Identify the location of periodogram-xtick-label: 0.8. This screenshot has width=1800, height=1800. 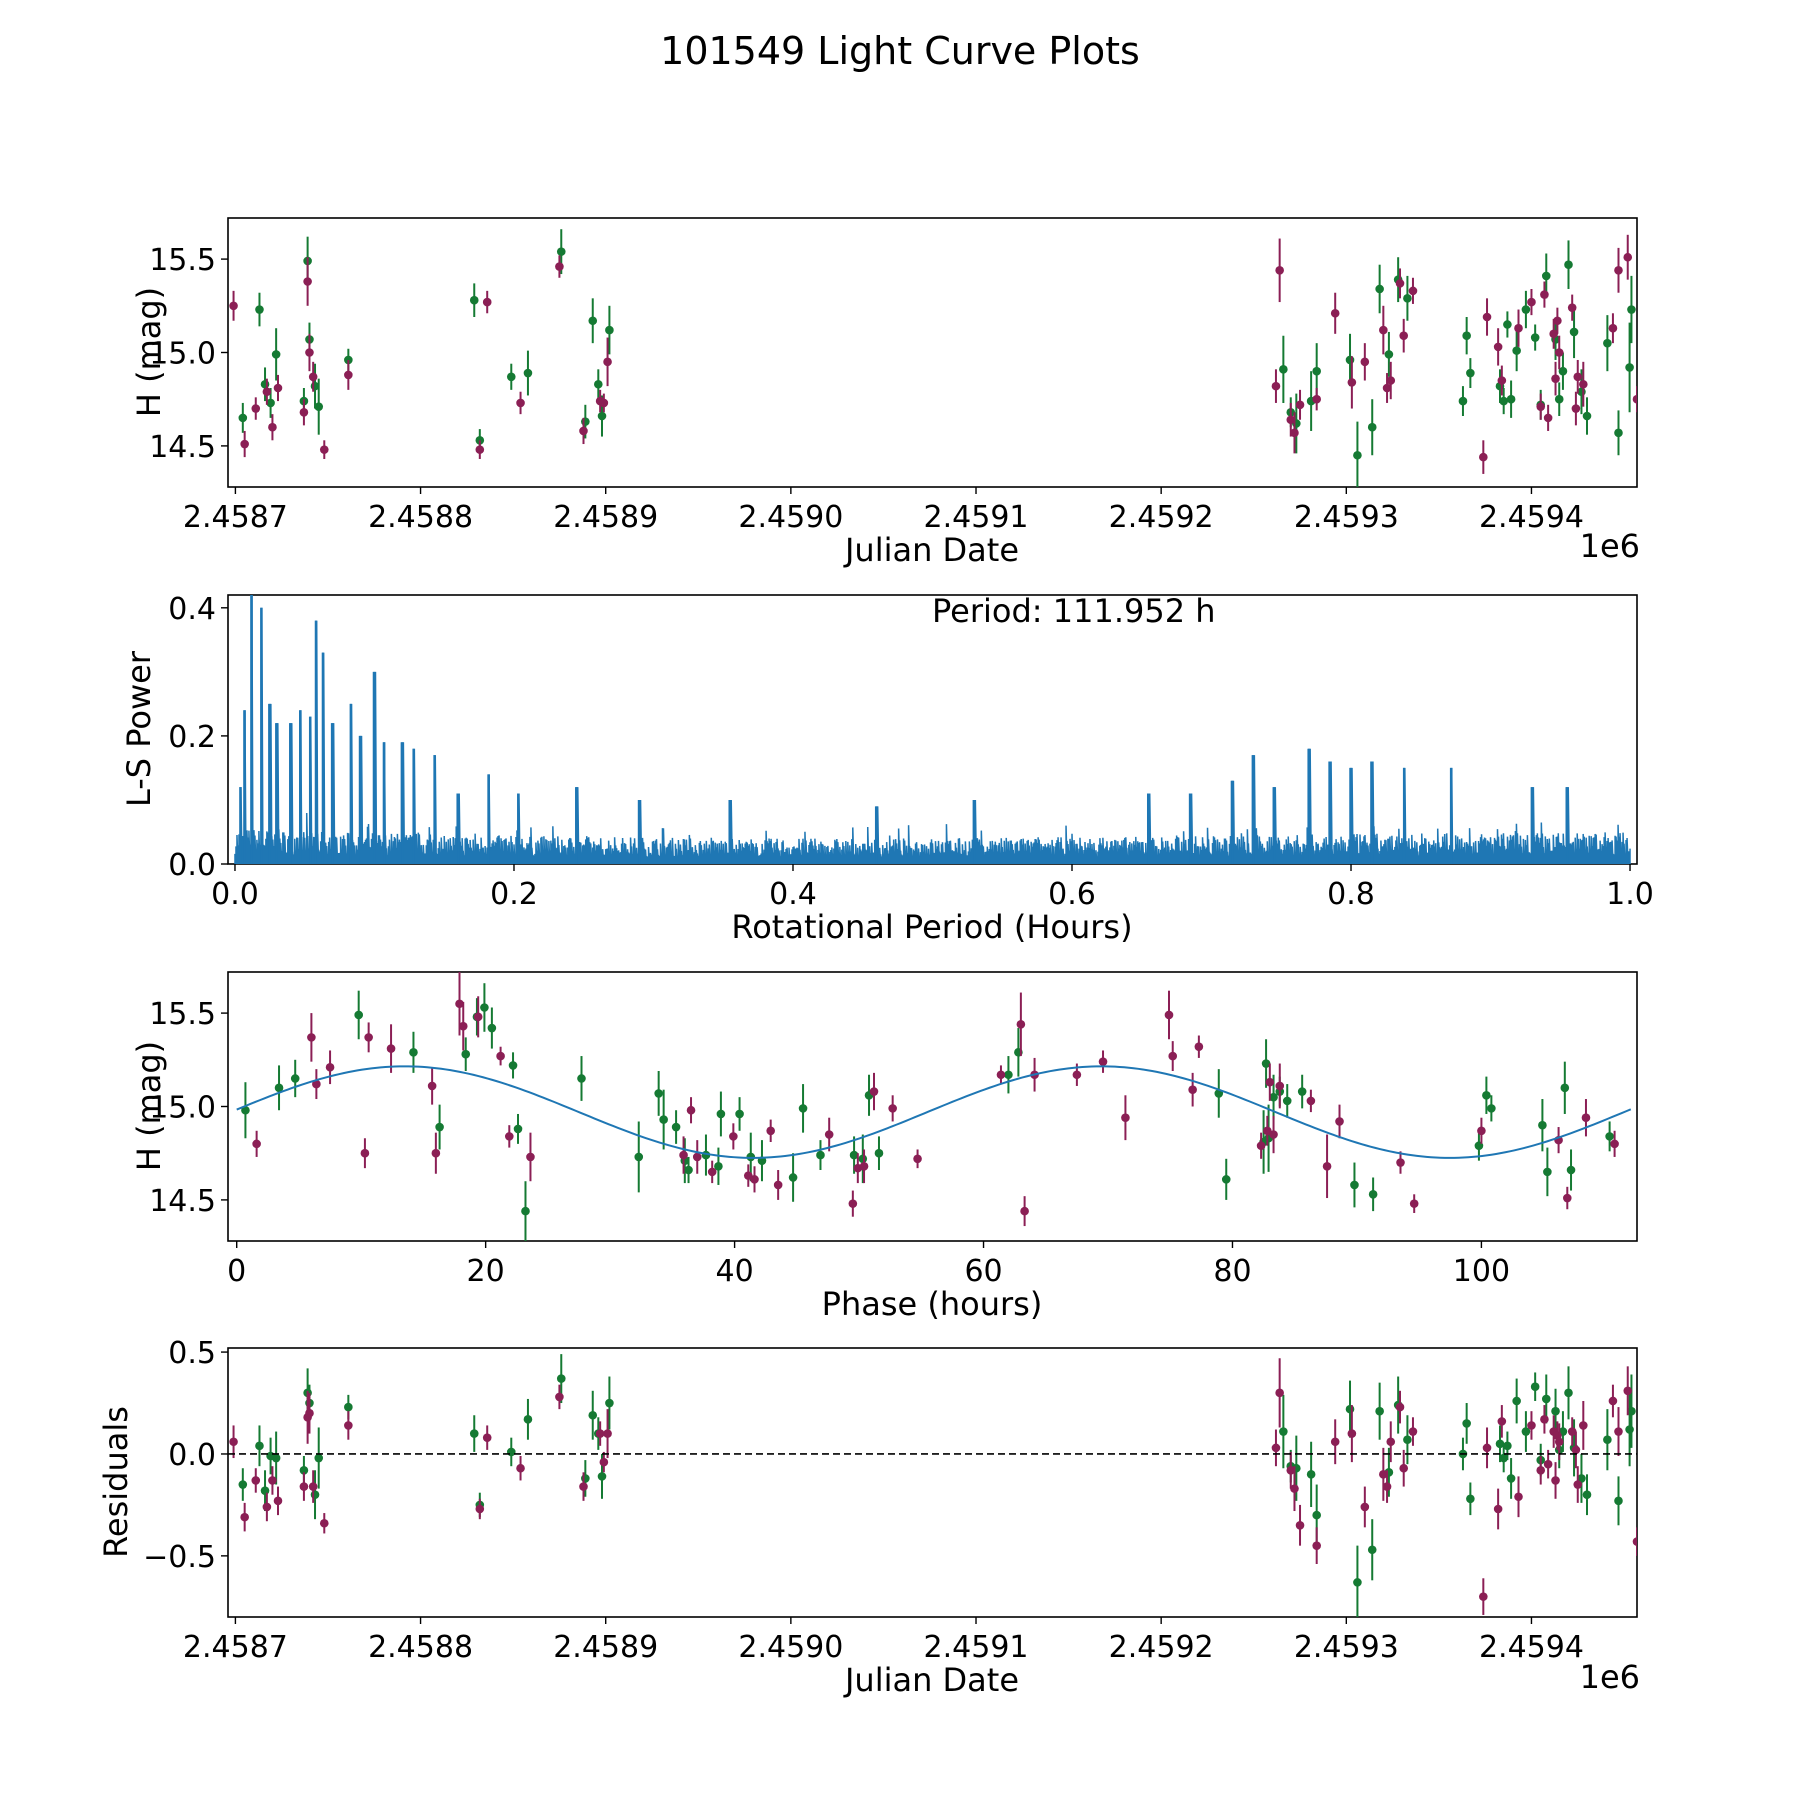
(1351, 894).